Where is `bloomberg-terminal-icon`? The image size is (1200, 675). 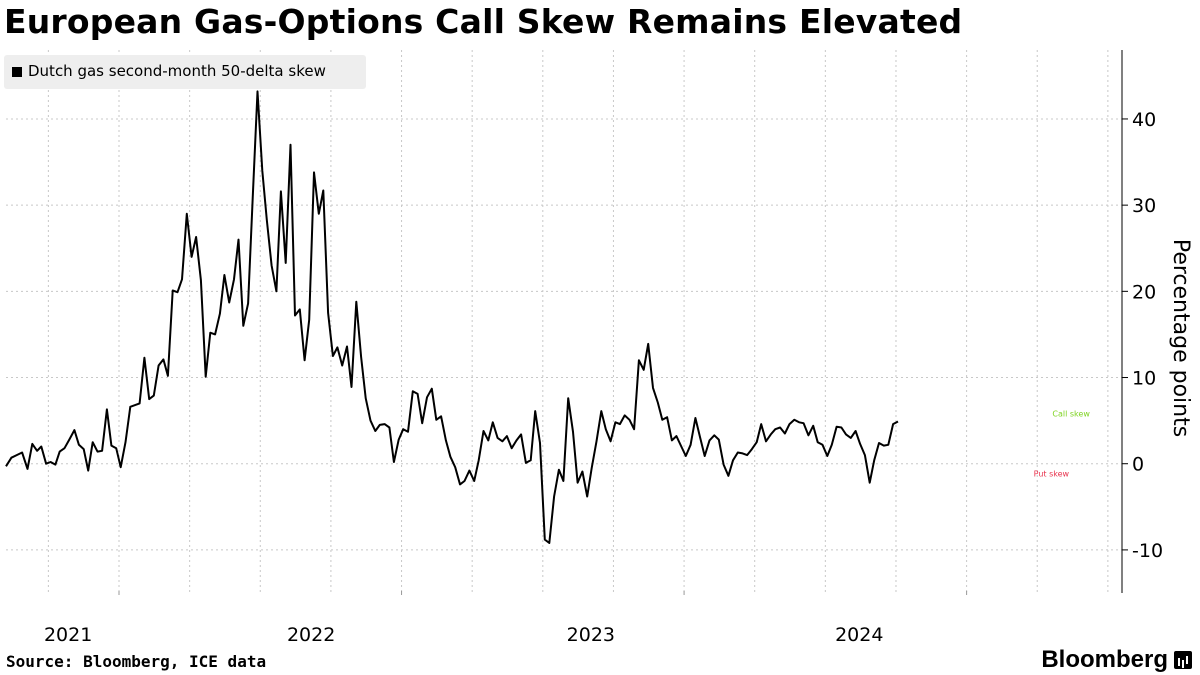 bloomberg-terminal-icon is located at coordinates (1183, 660).